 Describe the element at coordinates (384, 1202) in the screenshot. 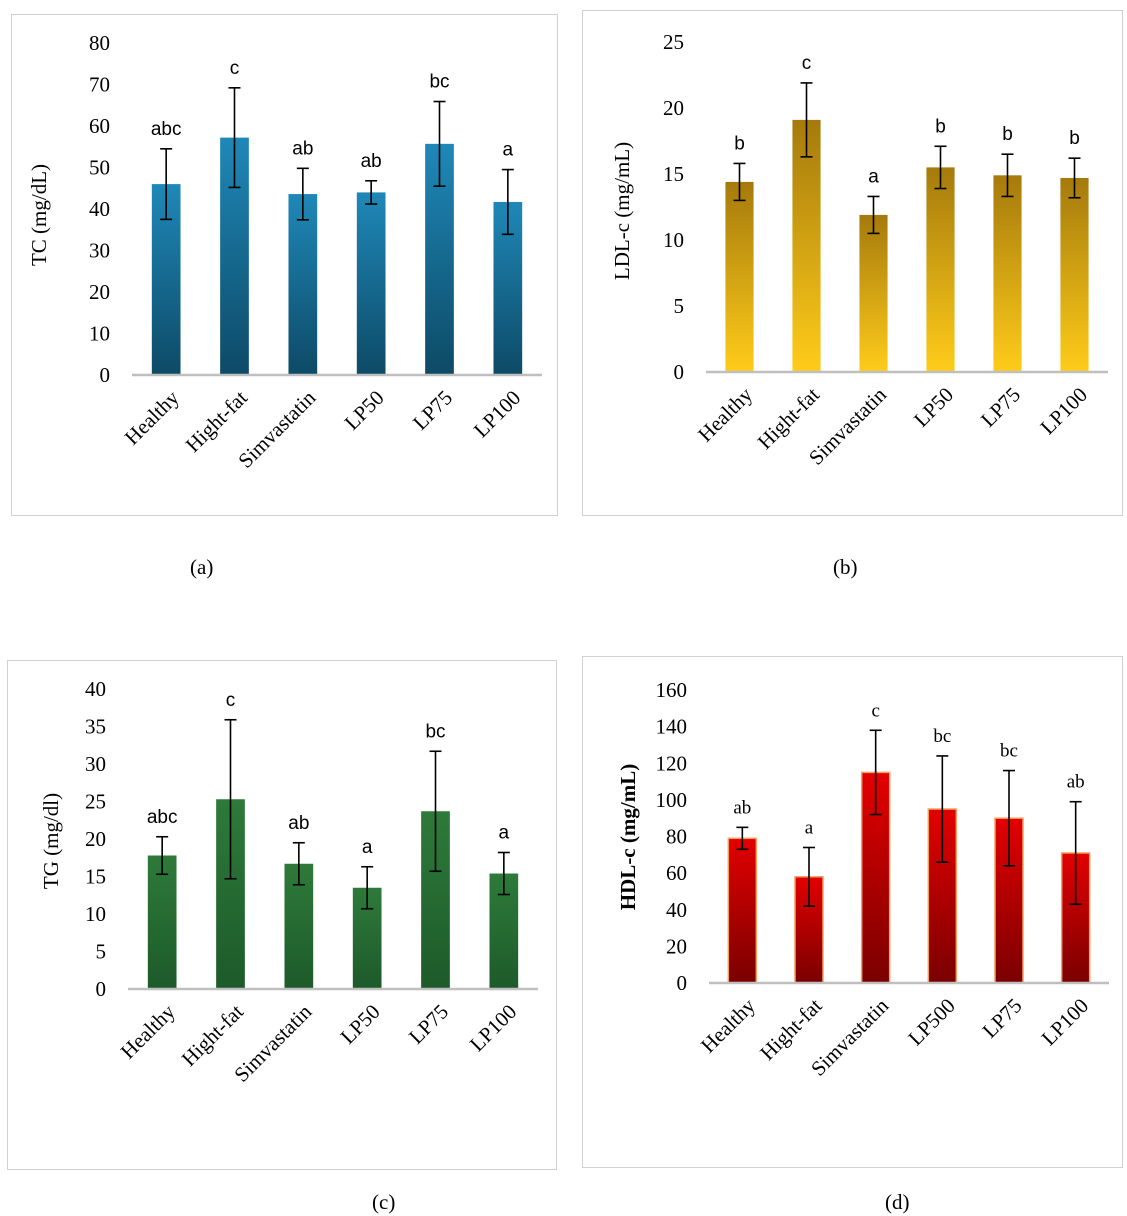

I see `caption-c: (c)` at that location.